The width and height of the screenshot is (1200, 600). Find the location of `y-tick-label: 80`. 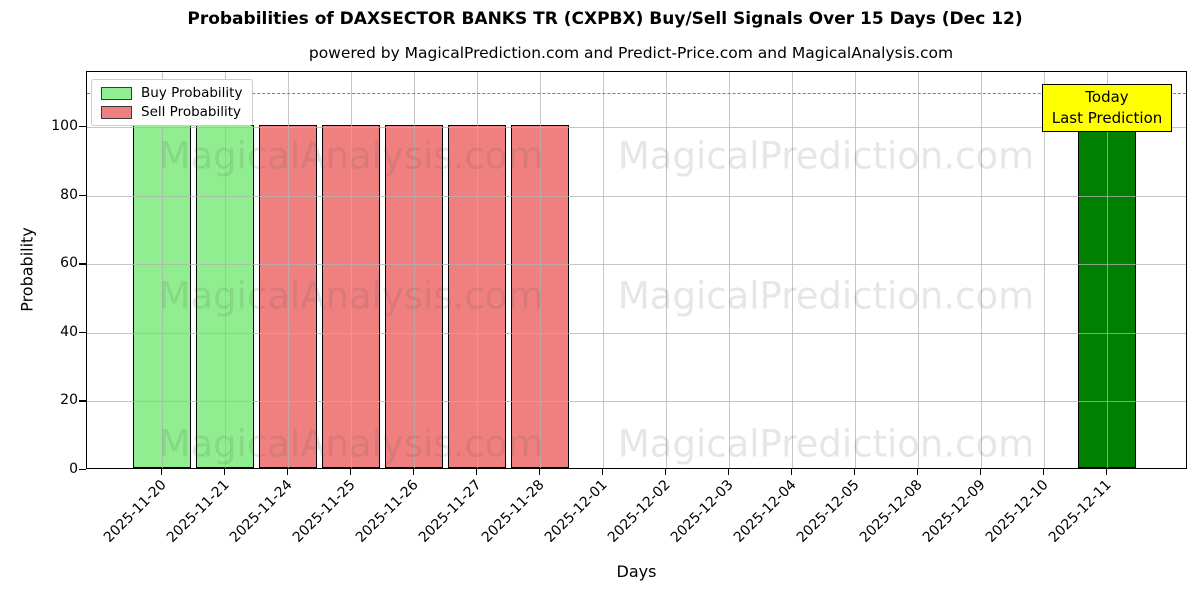

y-tick-label: 80 is located at coordinates (69, 194).